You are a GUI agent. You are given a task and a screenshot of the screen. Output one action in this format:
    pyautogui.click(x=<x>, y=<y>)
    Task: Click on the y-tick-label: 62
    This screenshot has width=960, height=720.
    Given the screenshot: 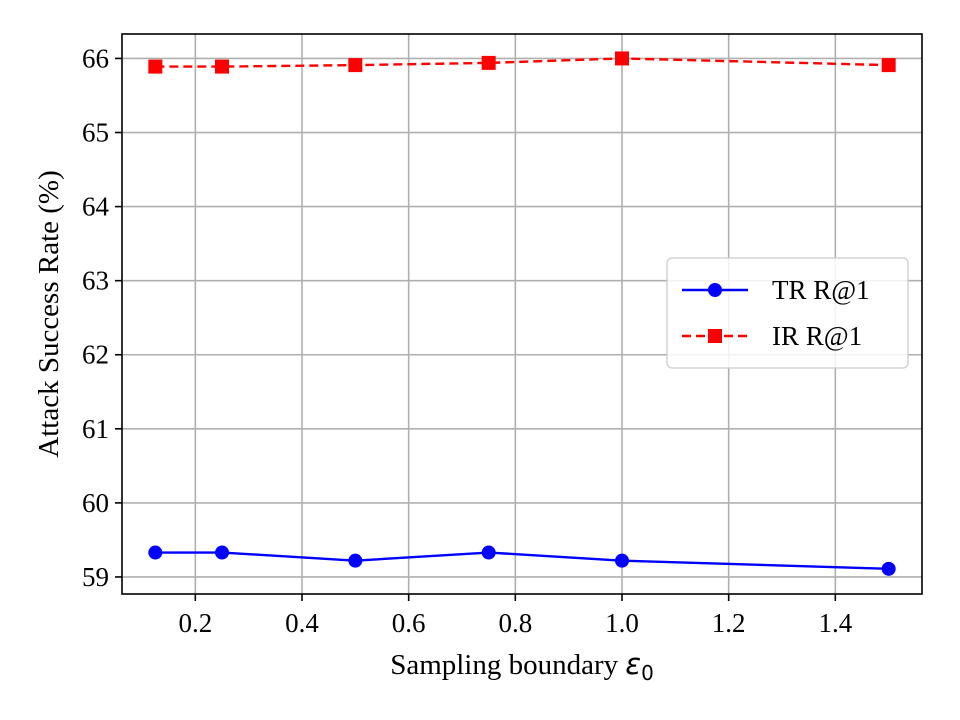 What is the action you would take?
    pyautogui.click(x=95, y=355)
    